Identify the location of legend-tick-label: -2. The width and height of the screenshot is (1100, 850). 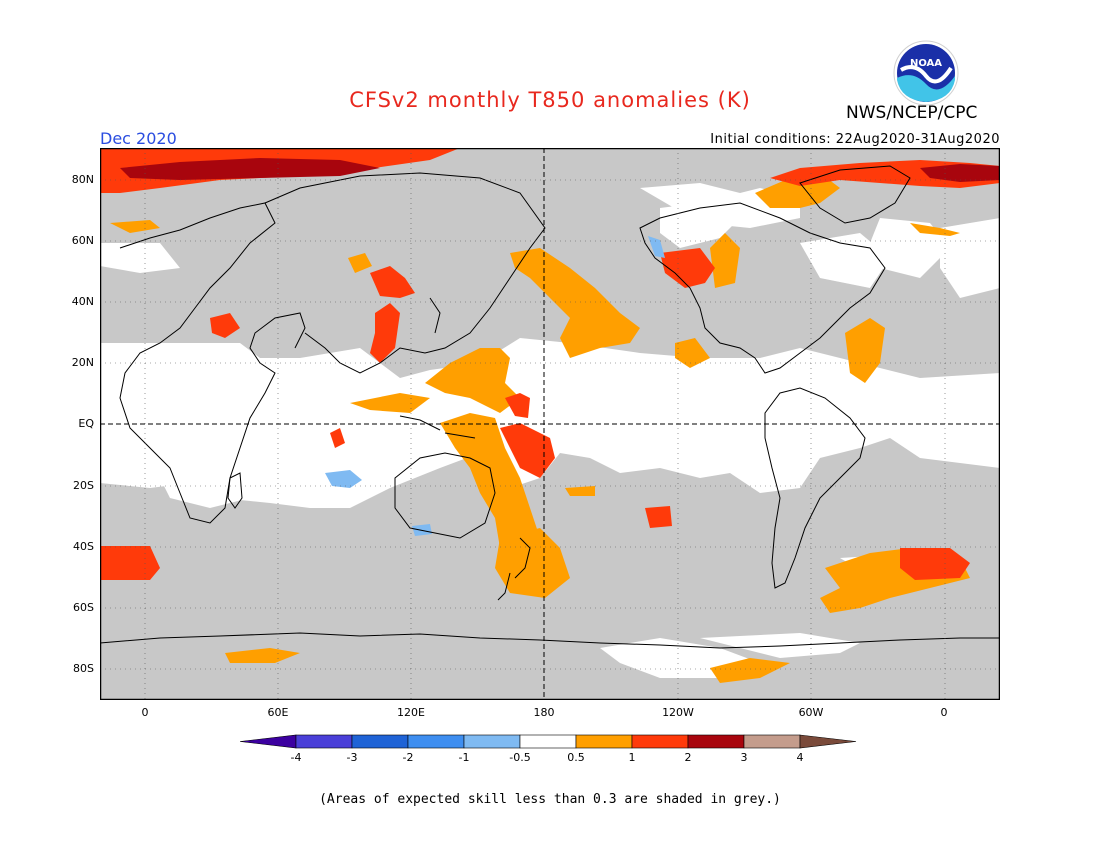
(408, 757).